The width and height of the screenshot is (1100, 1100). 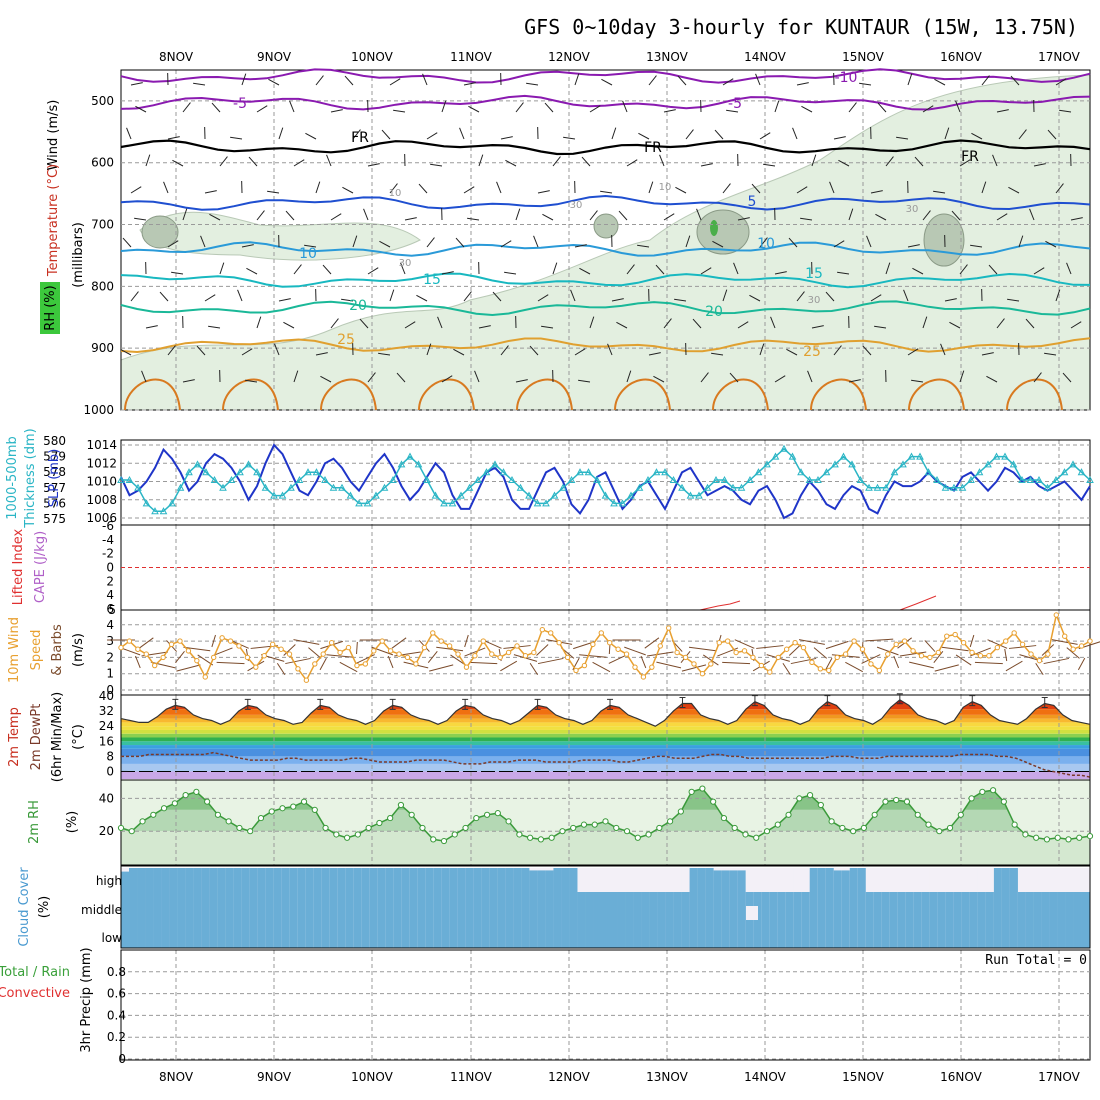 What do you see at coordinates (102, 286) in the screenshot?
I see `pressure-tick-3: 800` at bounding box center [102, 286].